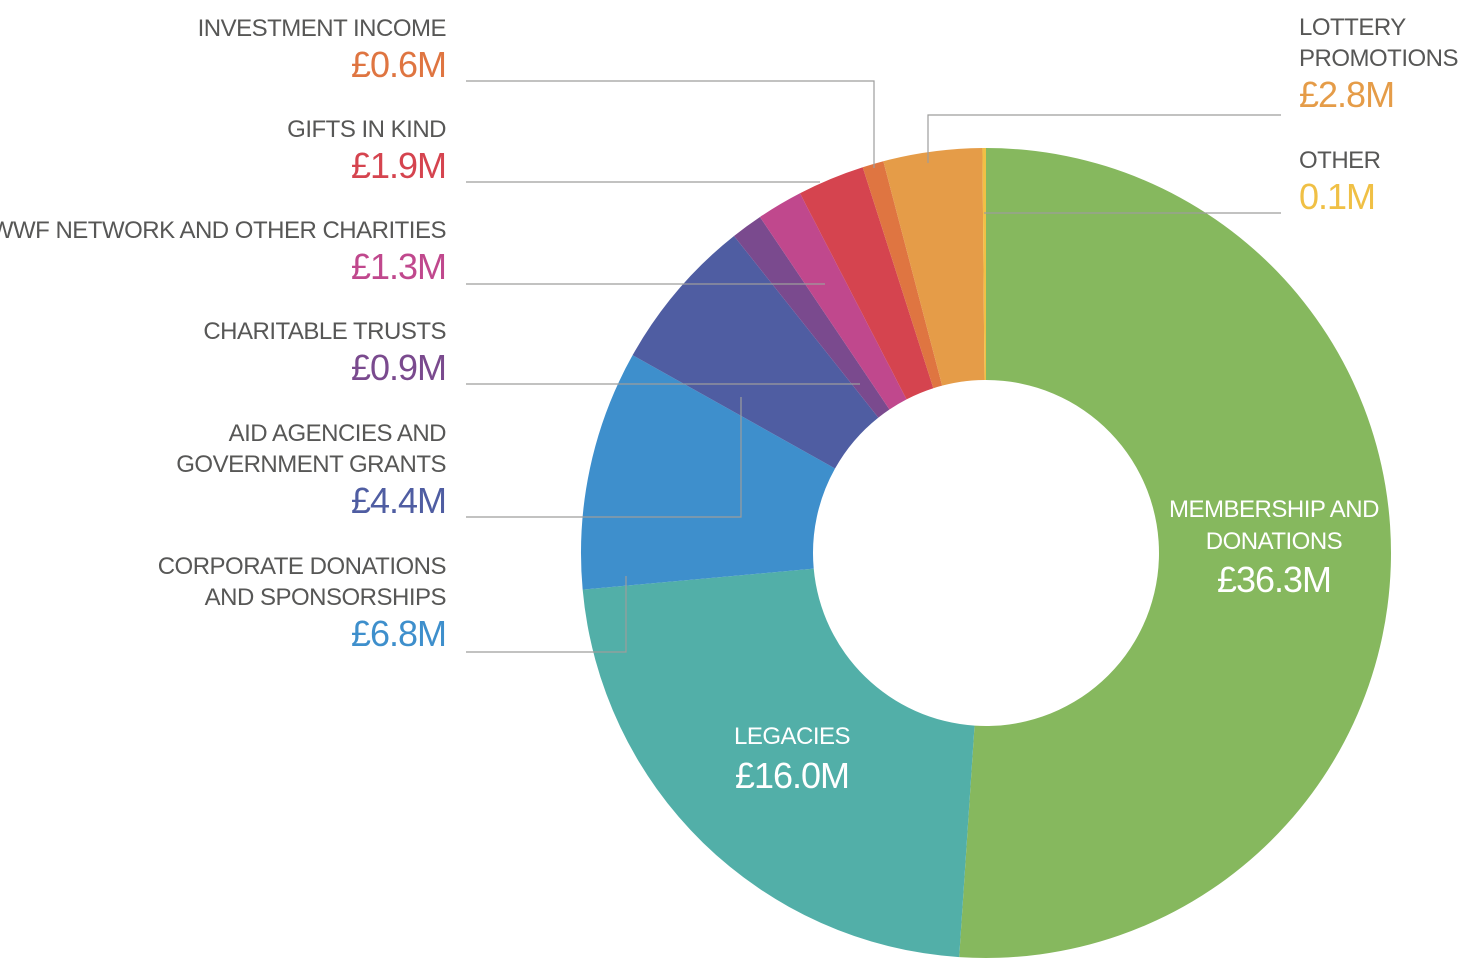 The image size is (1466, 967). I want to click on label-gifts-in-kind-name: GIFTS IN KIND, so click(366, 129).